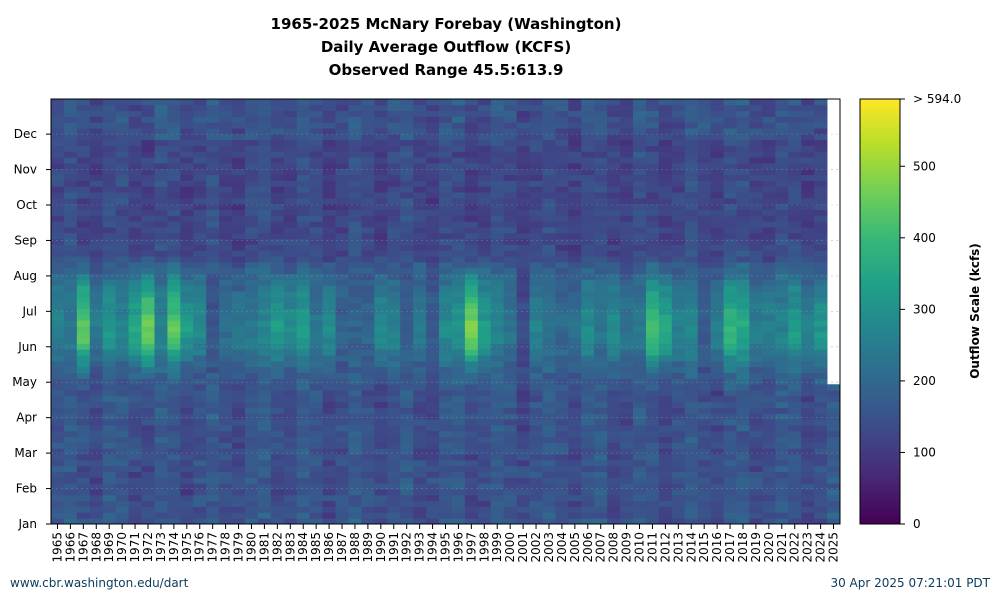  Describe the element at coordinates (99, 583) in the screenshot. I see `footer-source-link: www.cbr.washington.edu/dart` at that location.